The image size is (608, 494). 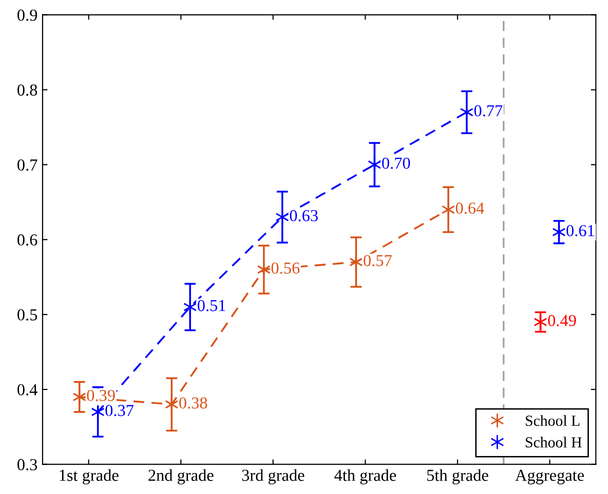 I want to click on data-label: 0.56, so click(x=285, y=268).